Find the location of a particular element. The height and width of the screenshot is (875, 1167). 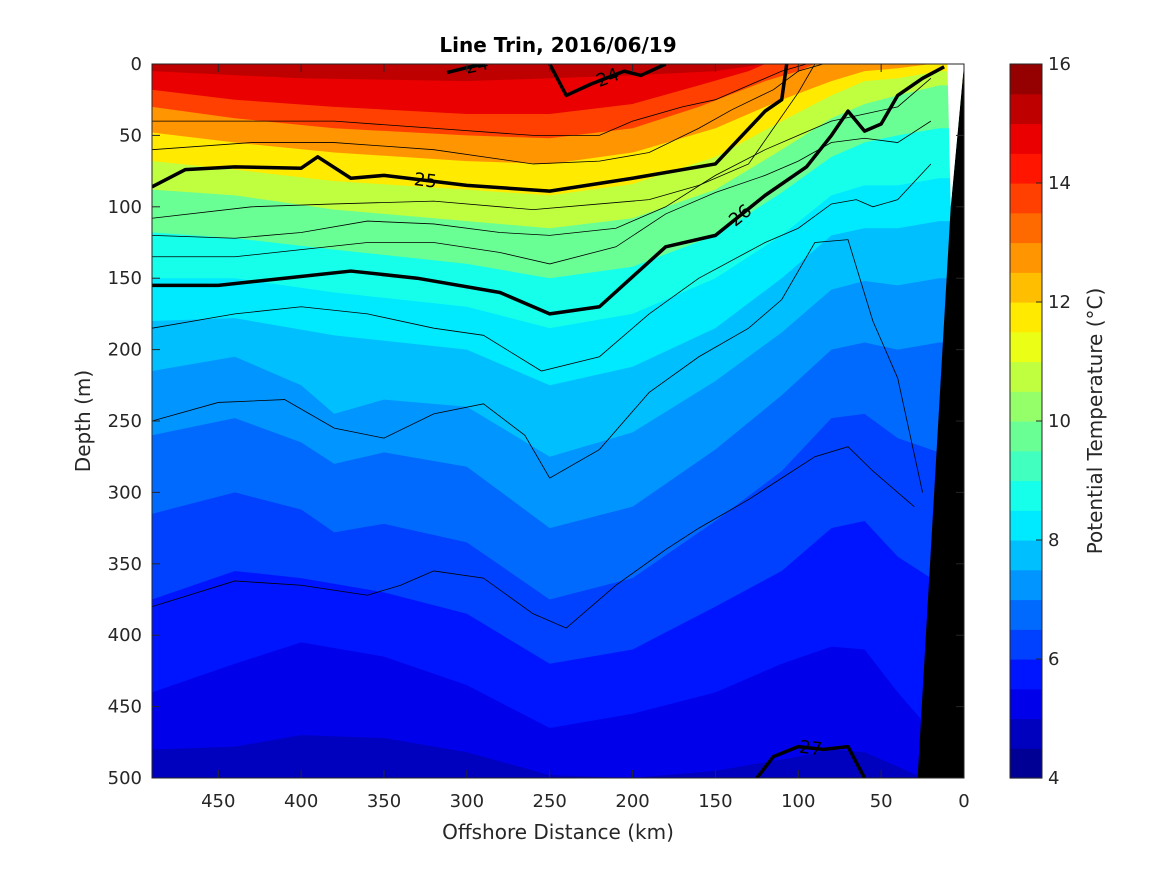

y-tick-label: 400 is located at coordinates (125, 635).